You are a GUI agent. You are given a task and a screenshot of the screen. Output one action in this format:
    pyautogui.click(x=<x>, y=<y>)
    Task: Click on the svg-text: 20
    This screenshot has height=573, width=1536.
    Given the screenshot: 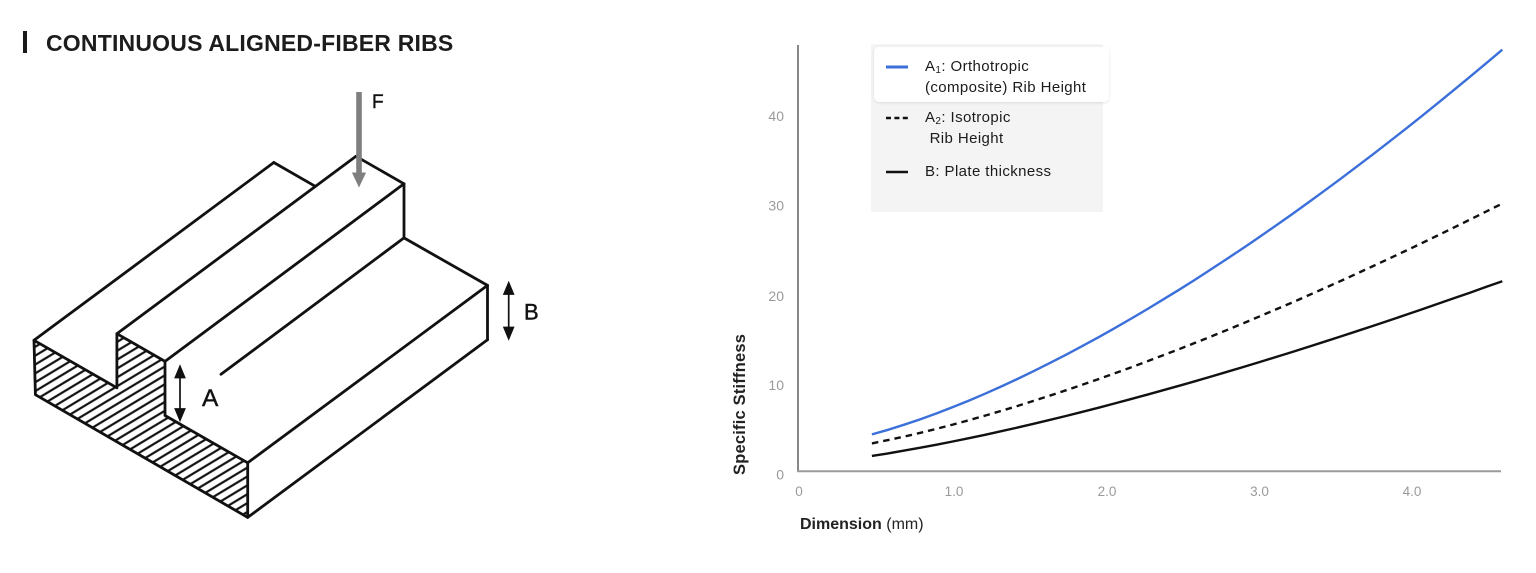 What is the action you would take?
    pyautogui.click(x=776, y=296)
    